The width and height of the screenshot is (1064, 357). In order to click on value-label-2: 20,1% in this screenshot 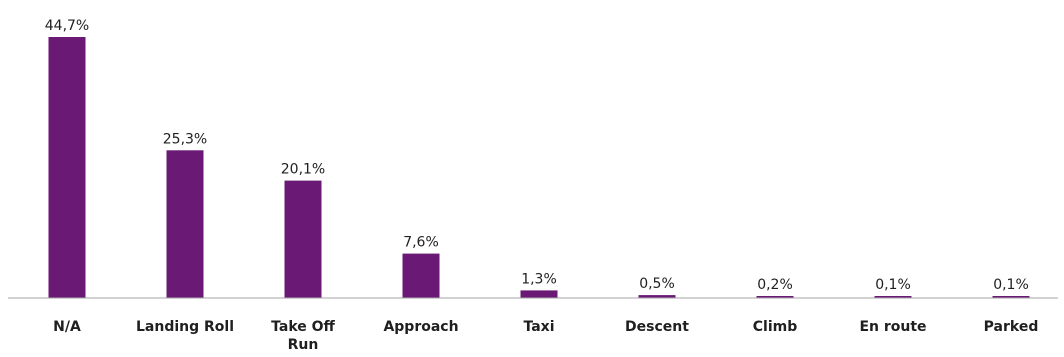, I will do `click(303, 170)`.